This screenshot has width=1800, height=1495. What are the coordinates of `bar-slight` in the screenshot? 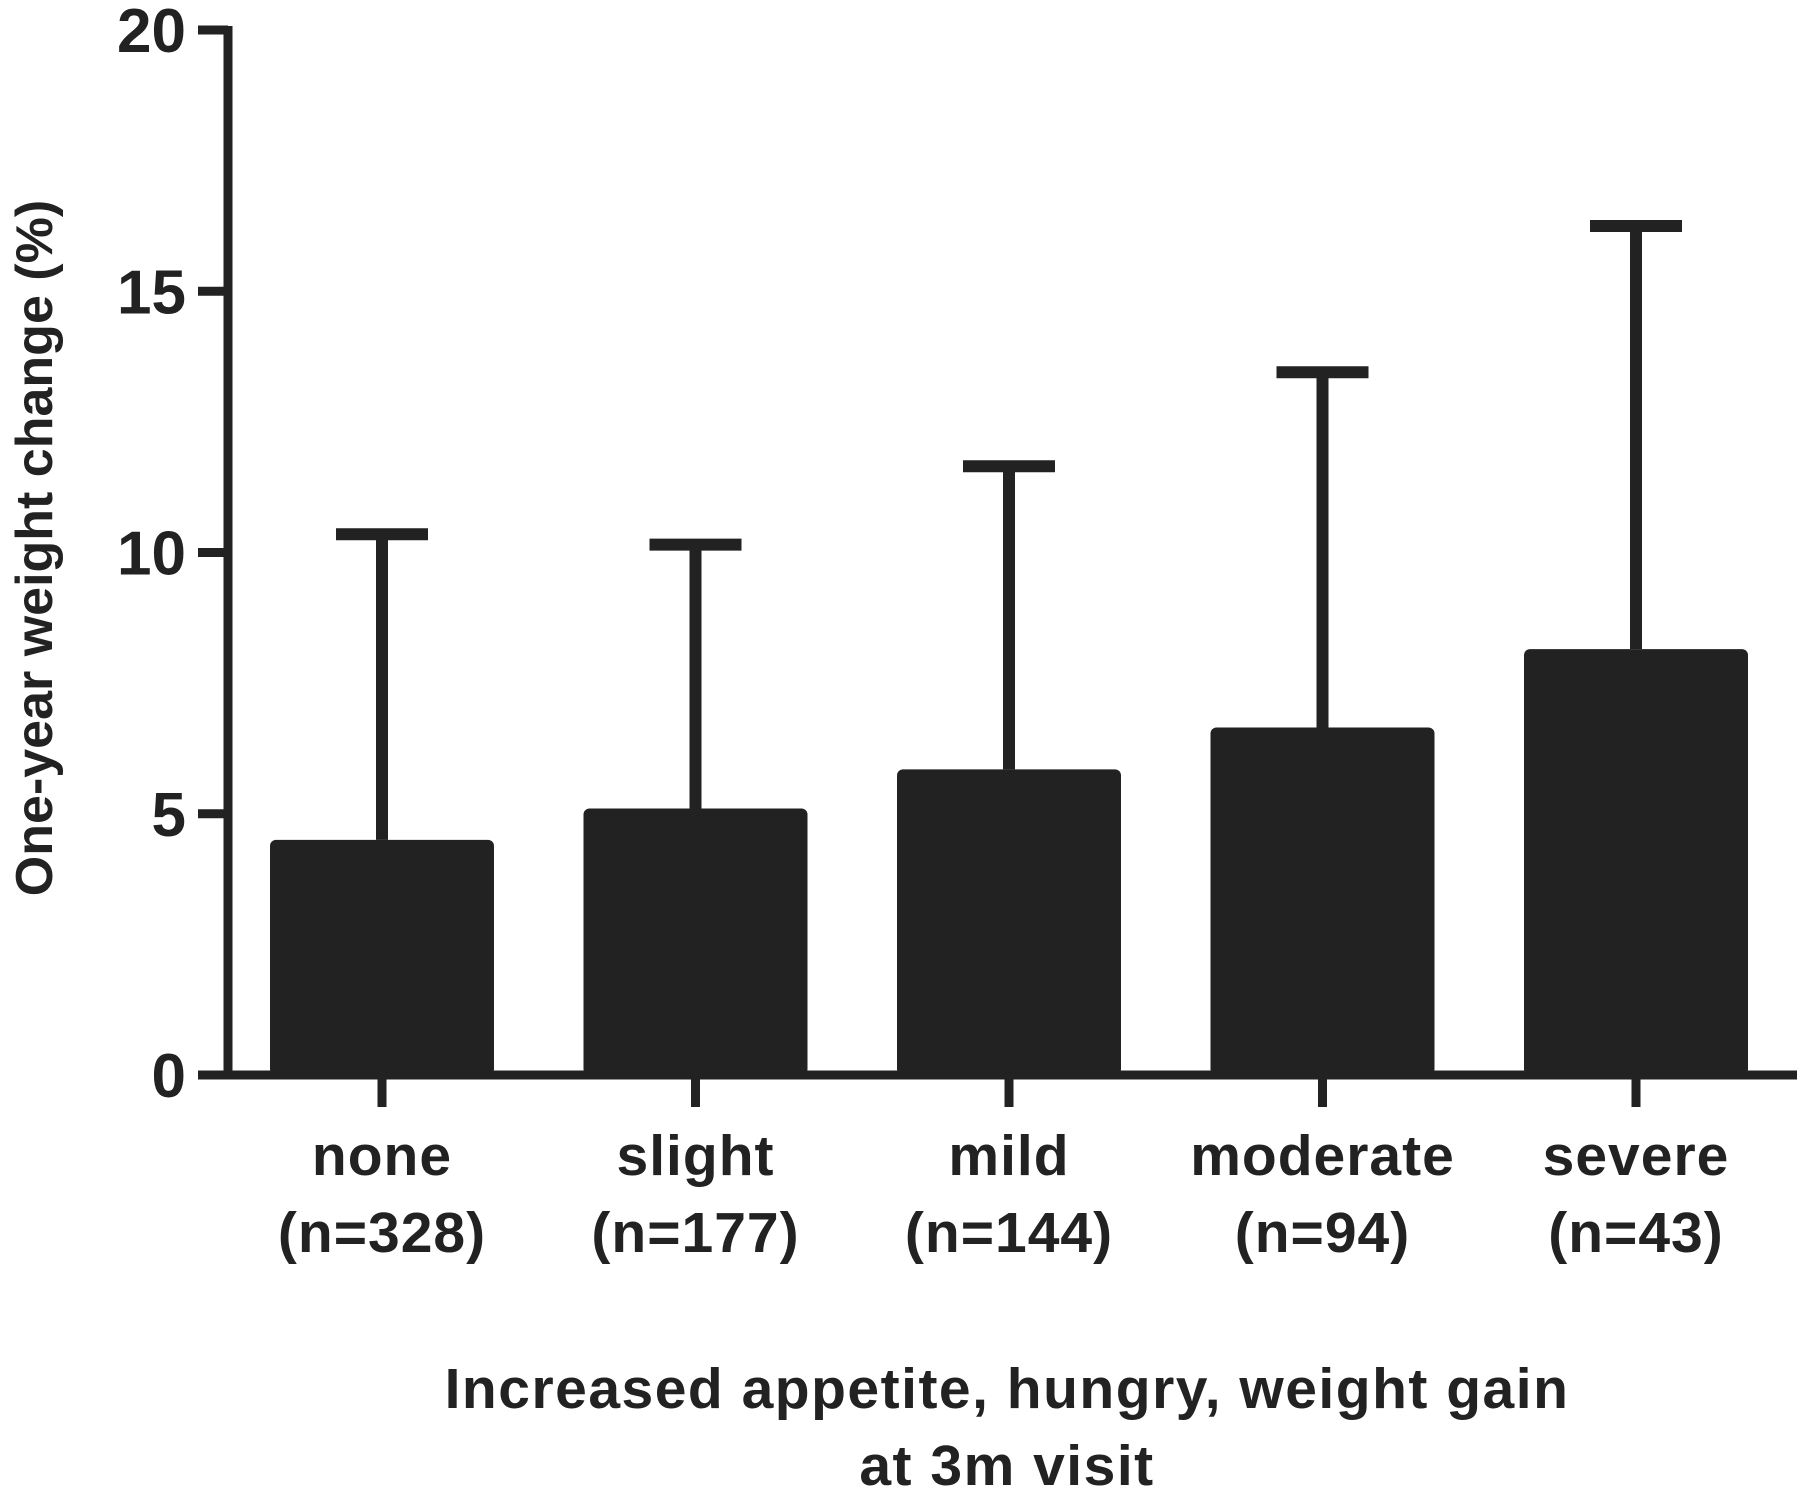 It's located at (695, 941).